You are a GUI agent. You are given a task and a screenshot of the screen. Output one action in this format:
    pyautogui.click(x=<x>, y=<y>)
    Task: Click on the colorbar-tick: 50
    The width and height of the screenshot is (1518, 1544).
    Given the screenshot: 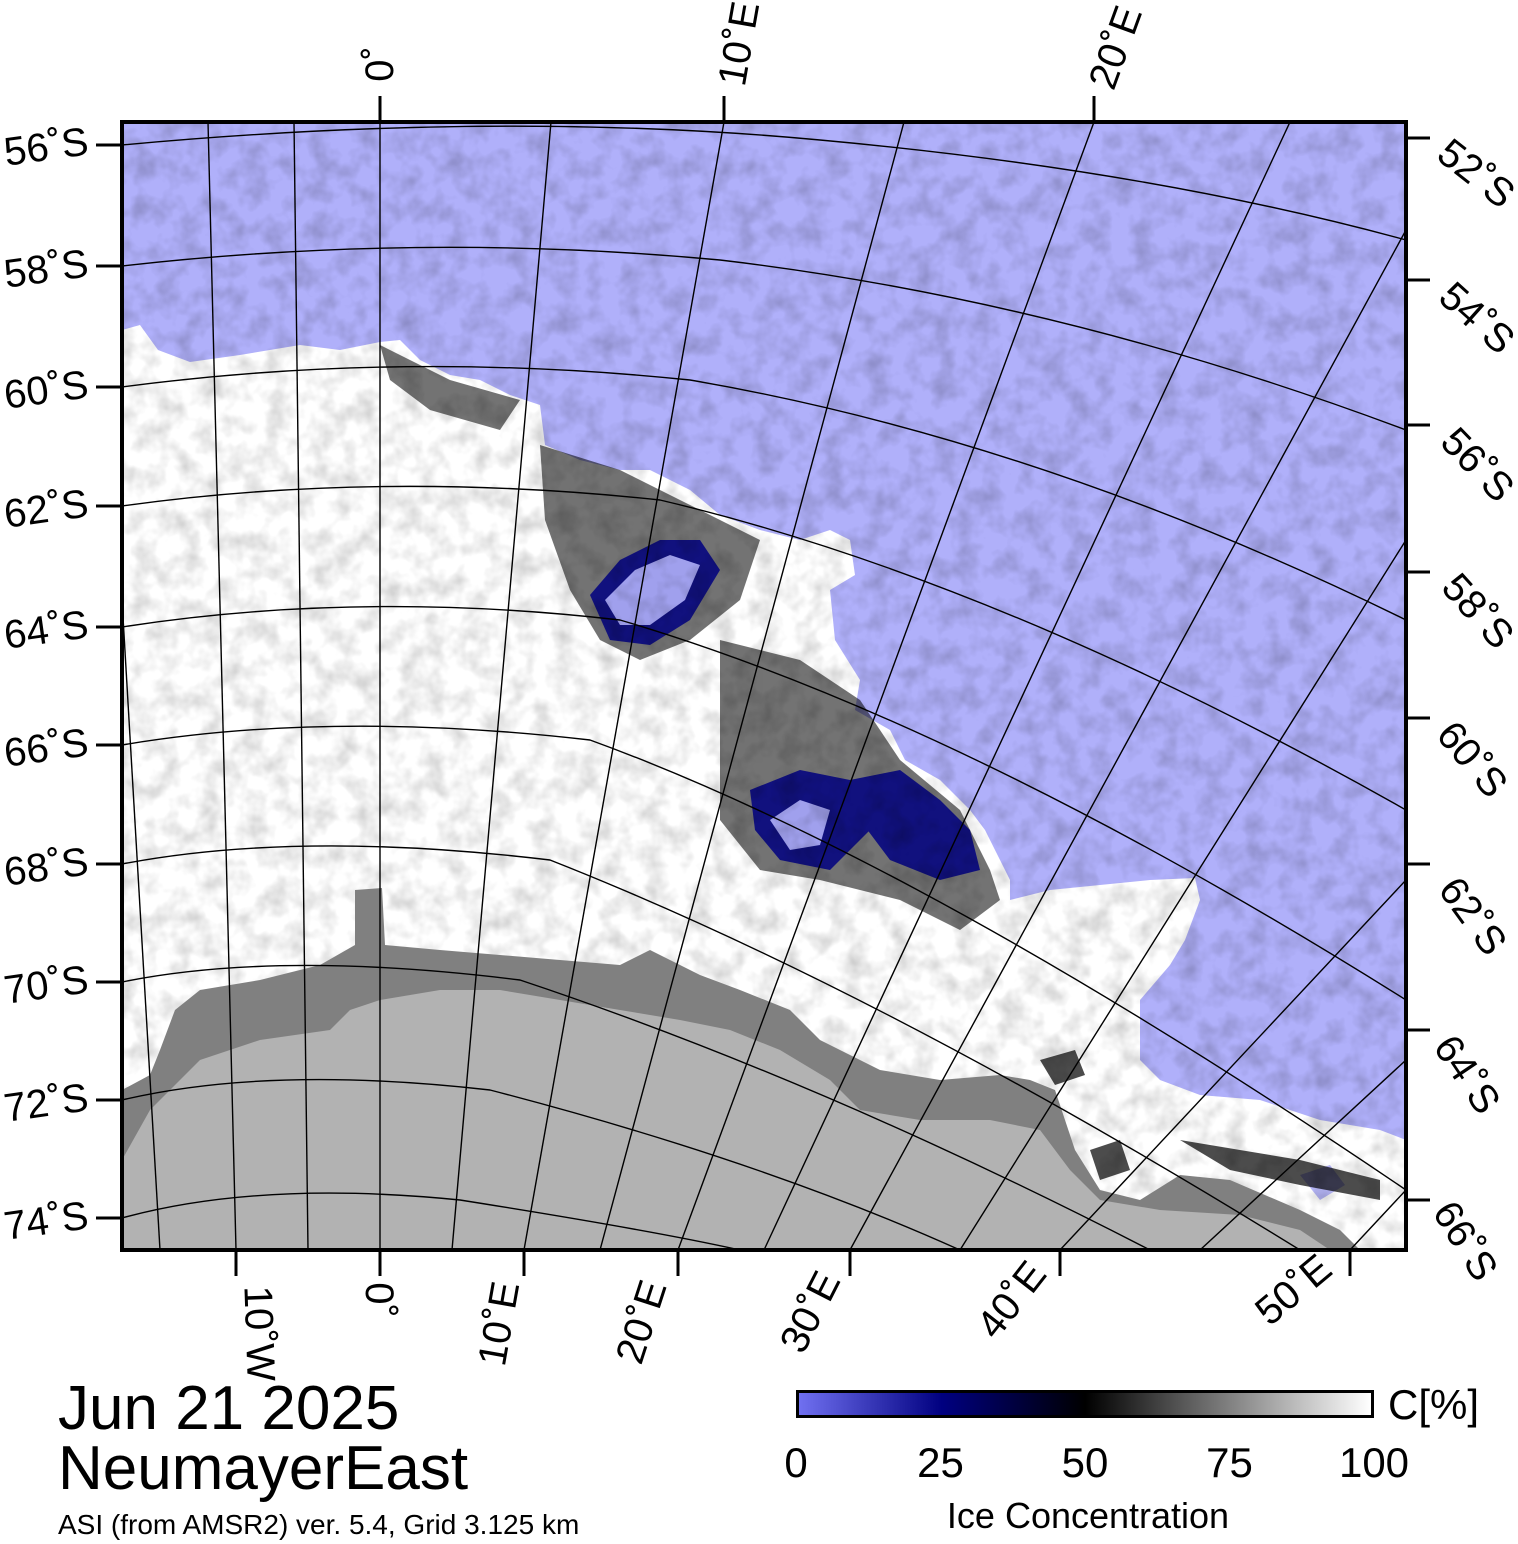 What is the action you would take?
    pyautogui.click(x=1085, y=1462)
    